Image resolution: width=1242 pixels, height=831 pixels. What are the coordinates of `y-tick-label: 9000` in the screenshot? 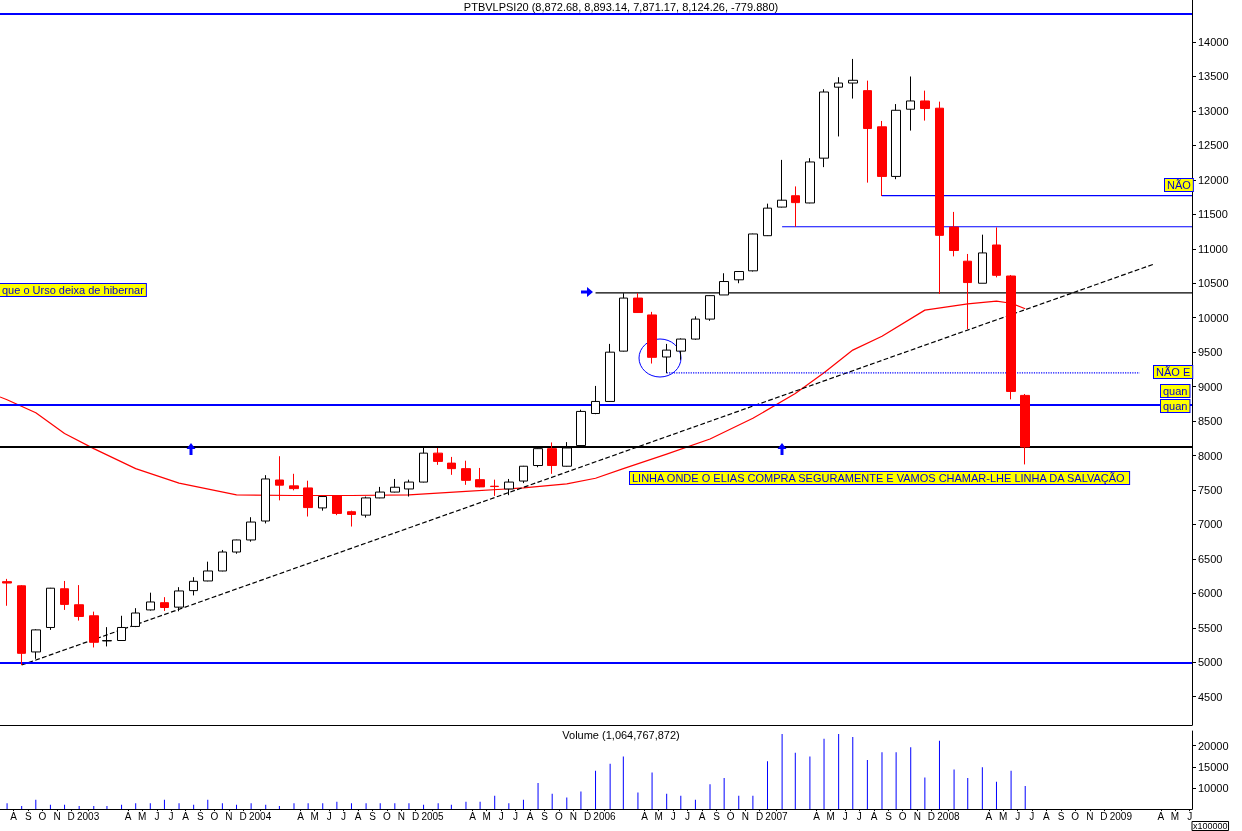 It's located at (1210, 386).